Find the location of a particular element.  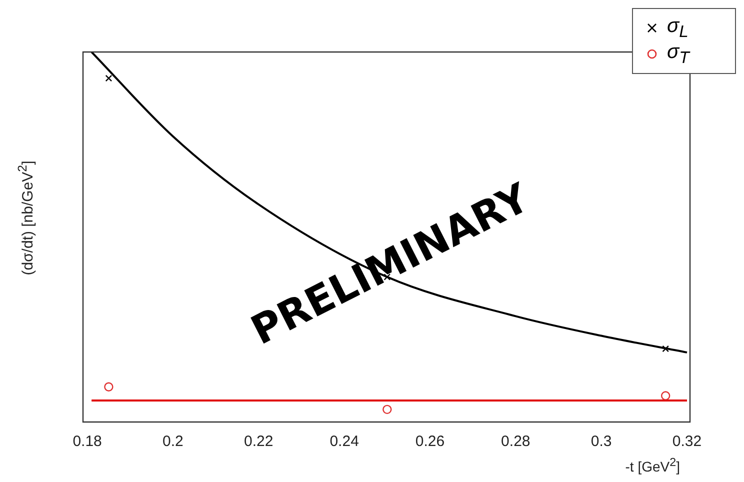

legend-label: σ$_{L}$ is located at coordinates (677, 28).